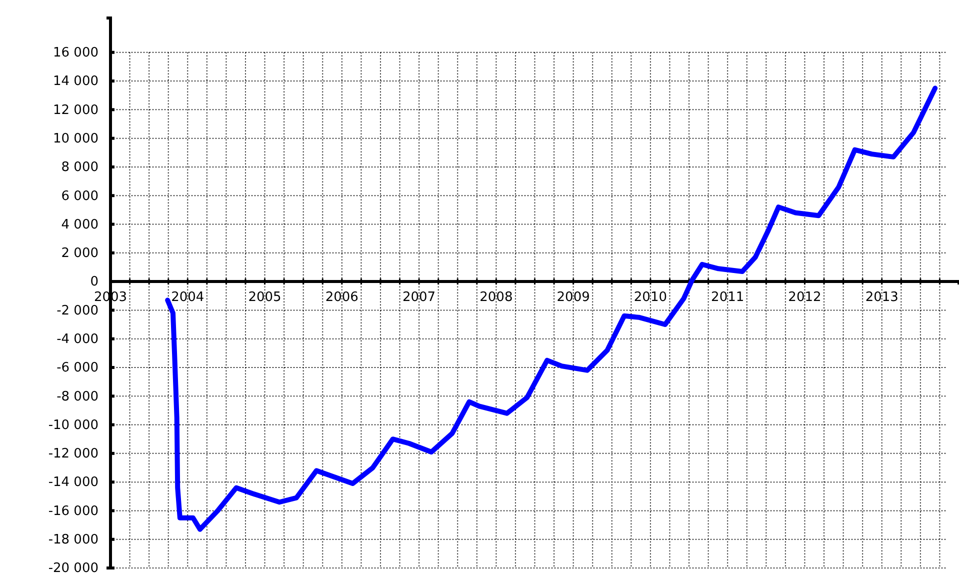 The width and height of the screenshot is (959, 575). Describe the element at coordinates (73, 482) in the screenshot. I see `y-tick-label: -14 000` at that location.